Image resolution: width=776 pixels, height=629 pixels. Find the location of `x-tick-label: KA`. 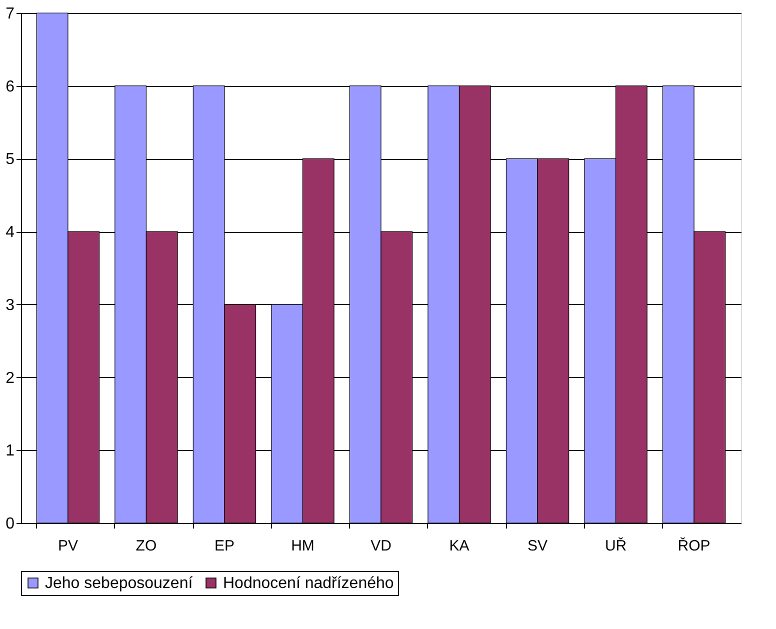

x-tick-label: KA is located at coordinates (459, 546).